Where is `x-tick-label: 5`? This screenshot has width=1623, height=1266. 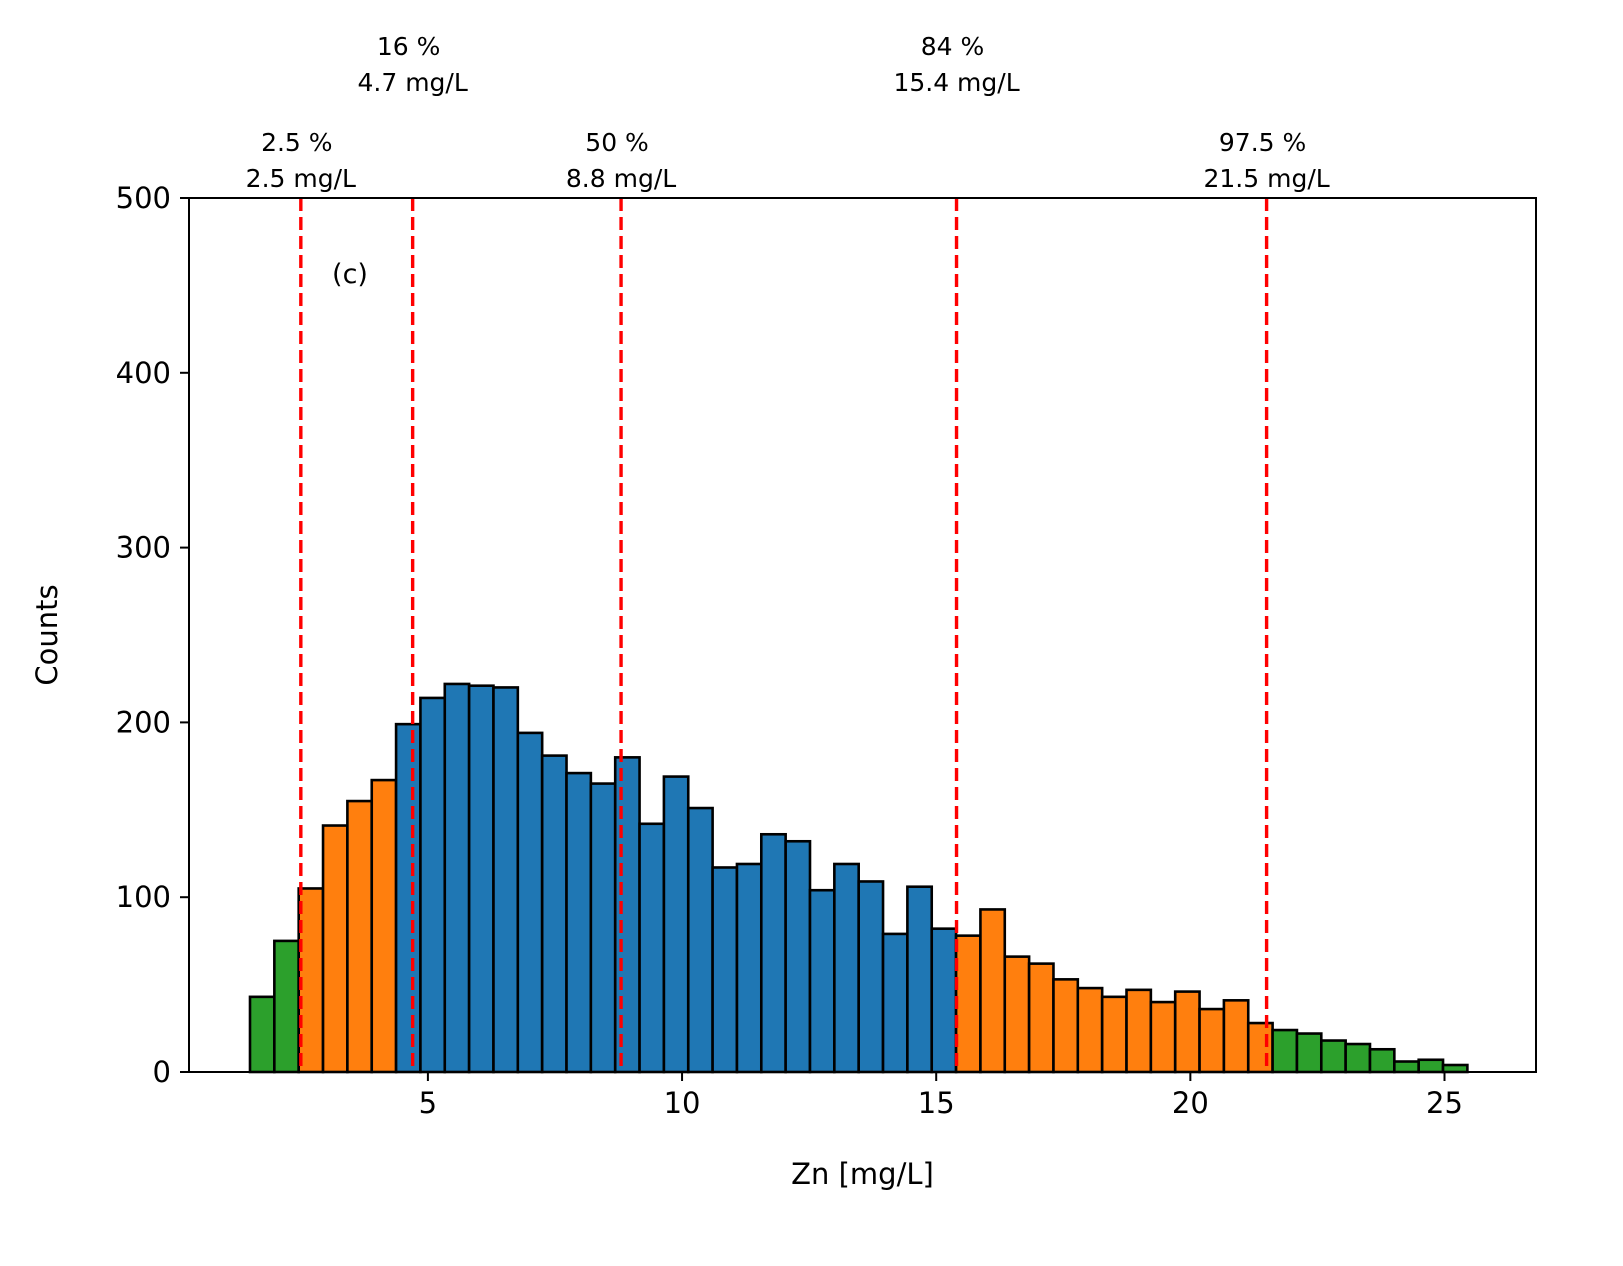
x-tick-label: 5 is located at coordinates (428, 1103).